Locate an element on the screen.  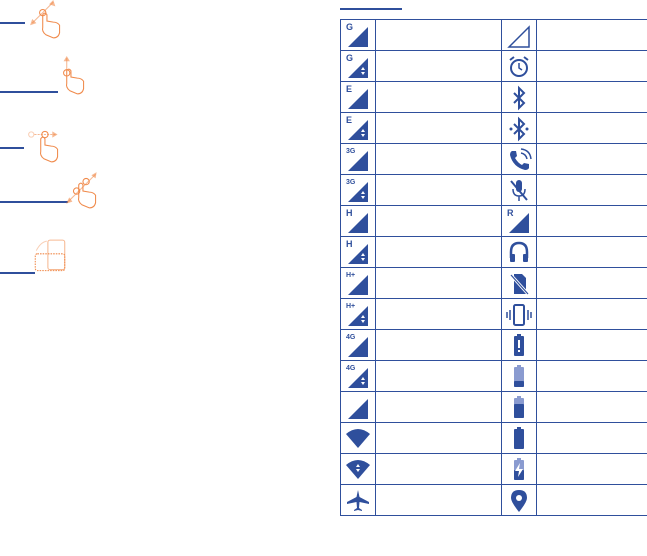
signal-hspa-plus-data-icon: H+ is located at coordinates (358, 314).